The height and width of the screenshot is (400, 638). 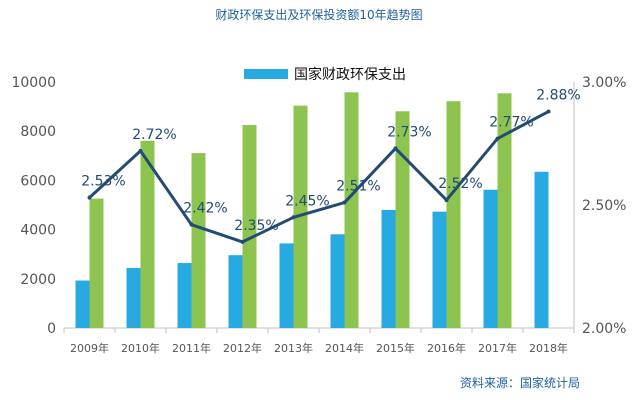 I want to click on x-tick-label: 2016年, so click(x=446, y=348).